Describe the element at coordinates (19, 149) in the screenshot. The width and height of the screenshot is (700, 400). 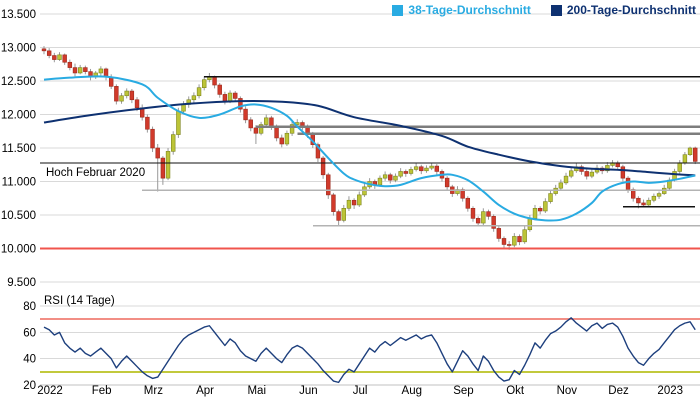
I see `axis-label: 11.500` at that location.